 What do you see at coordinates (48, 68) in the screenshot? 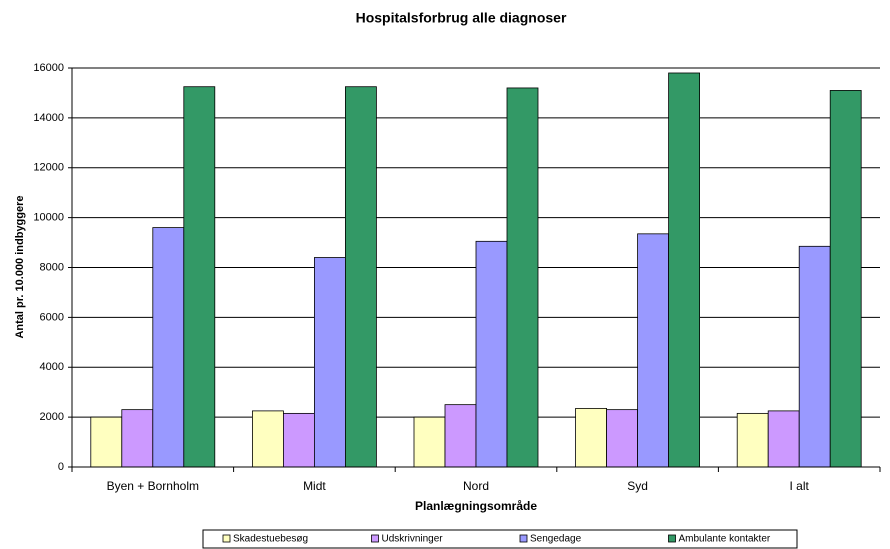
I see `y-tick-label: 16000` at bounding box center [48, 68].